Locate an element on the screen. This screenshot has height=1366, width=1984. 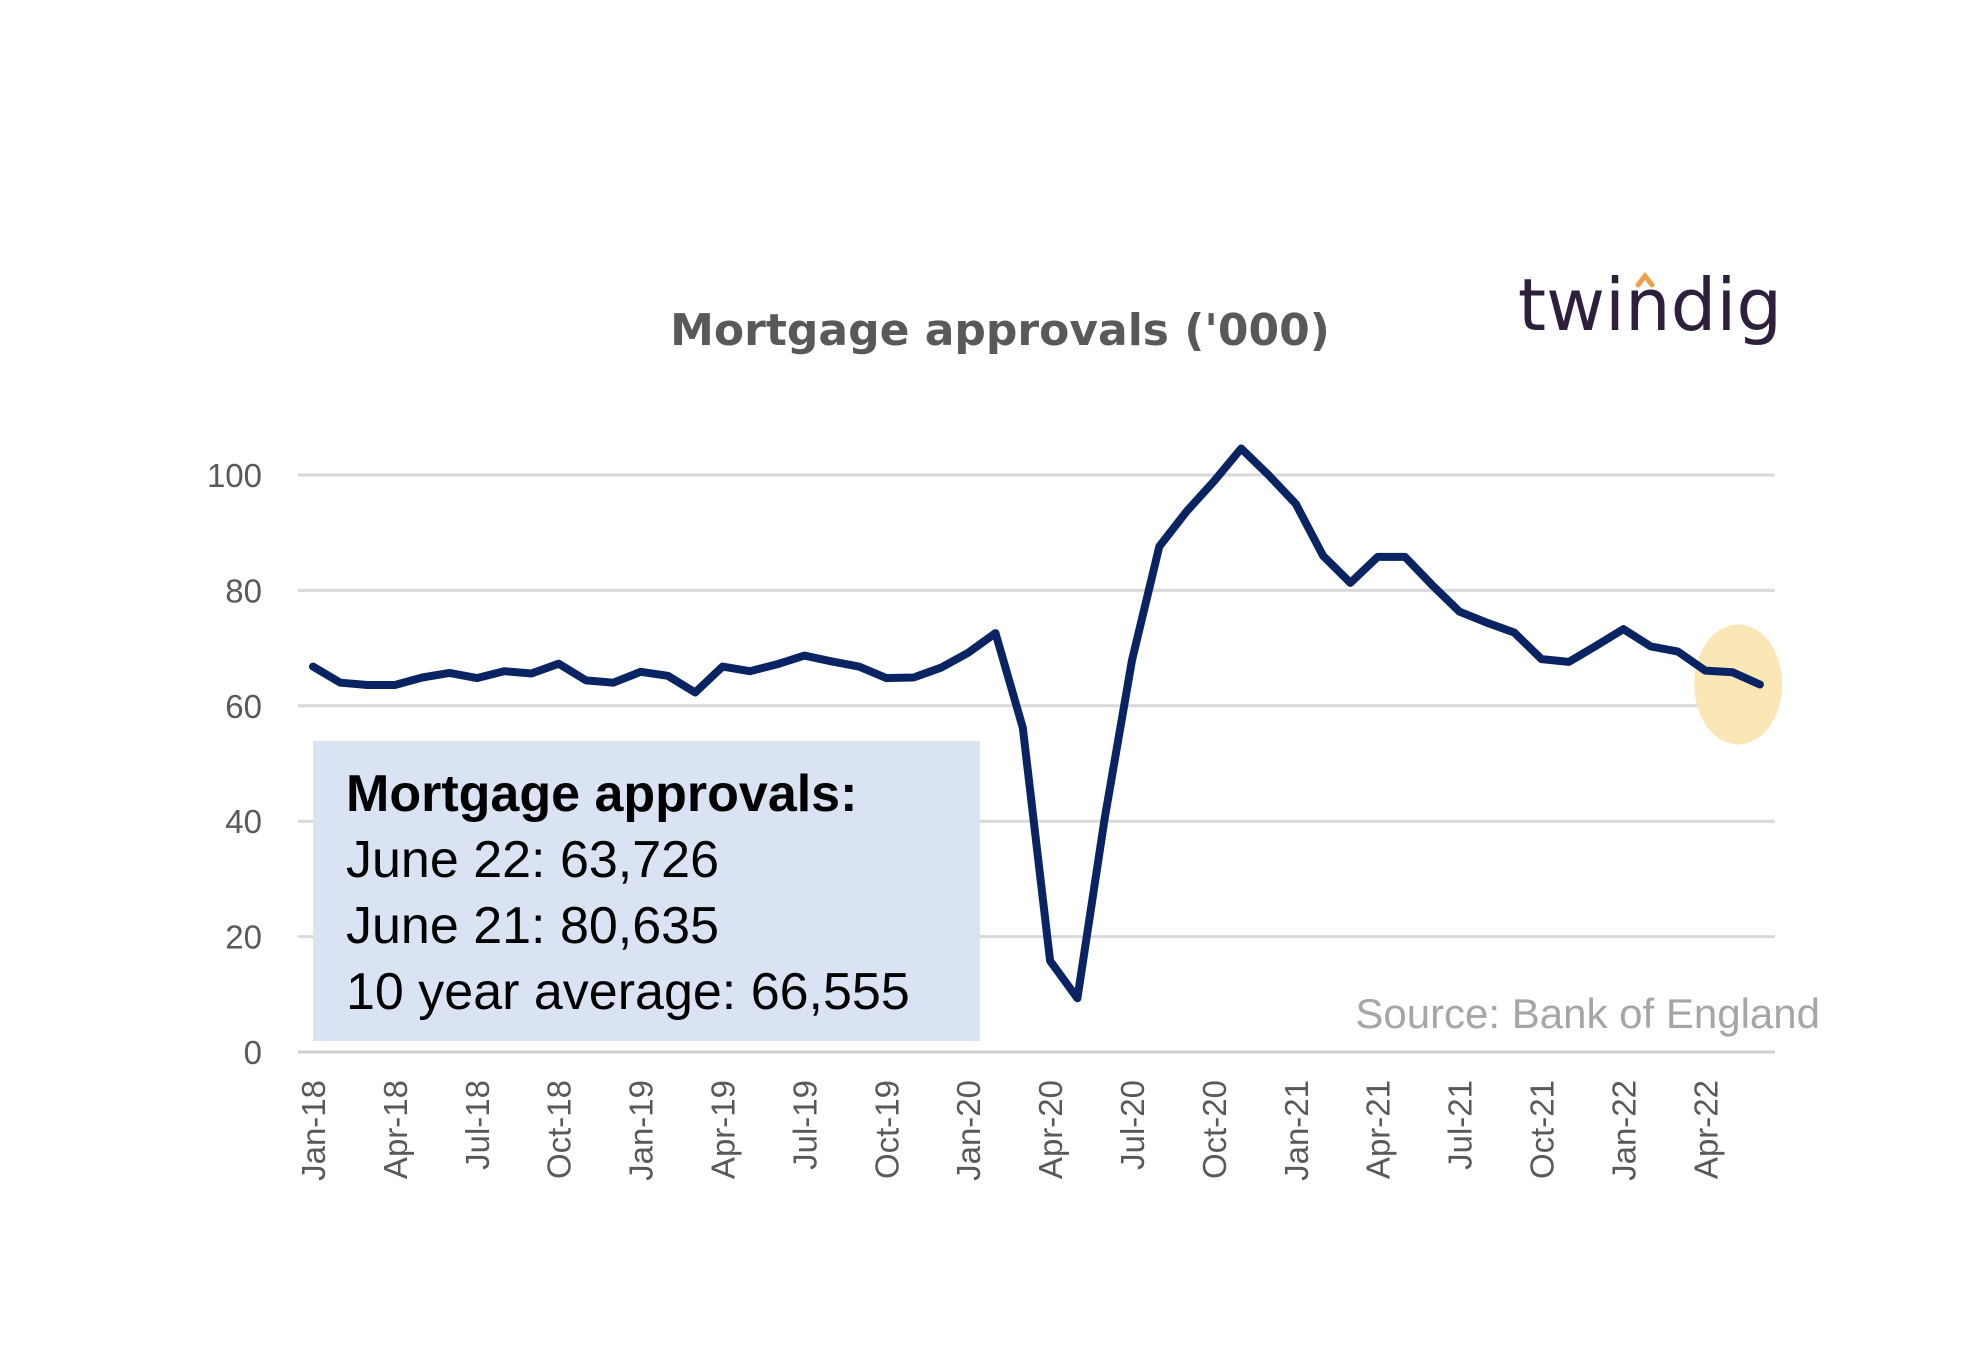
x-tick-label: Apr-20 is located at coordinates (1050, 1129).